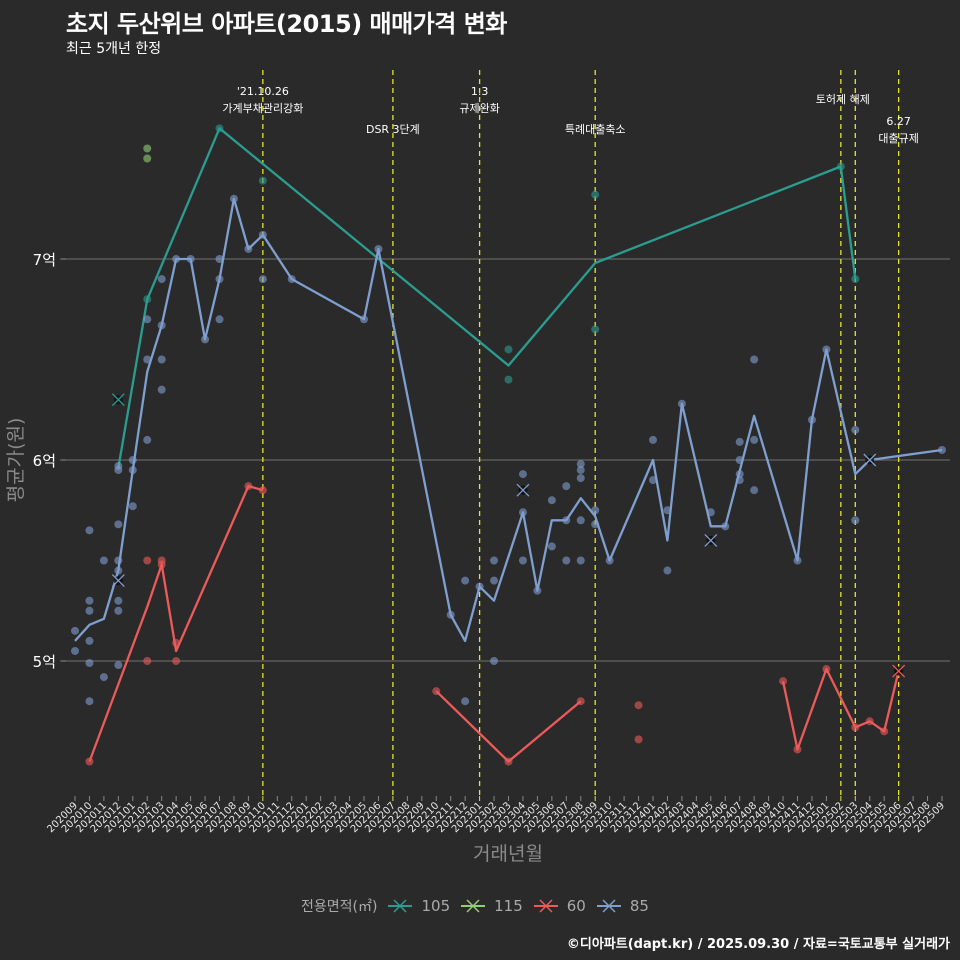  I want to click on y-tick-label: 7억, so click(44, 260).